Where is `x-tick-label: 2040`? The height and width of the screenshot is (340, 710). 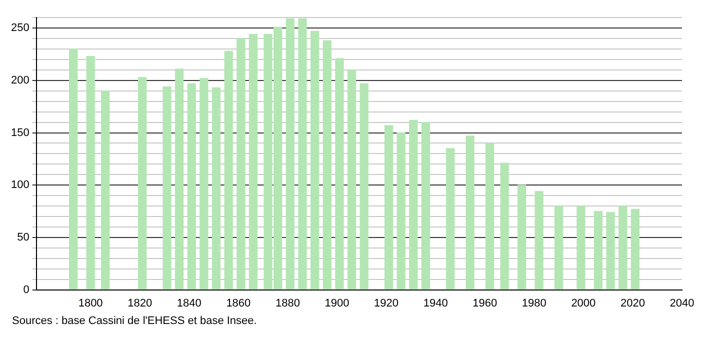 x-tick-label: 2040 is located at coordinates (682, 303).